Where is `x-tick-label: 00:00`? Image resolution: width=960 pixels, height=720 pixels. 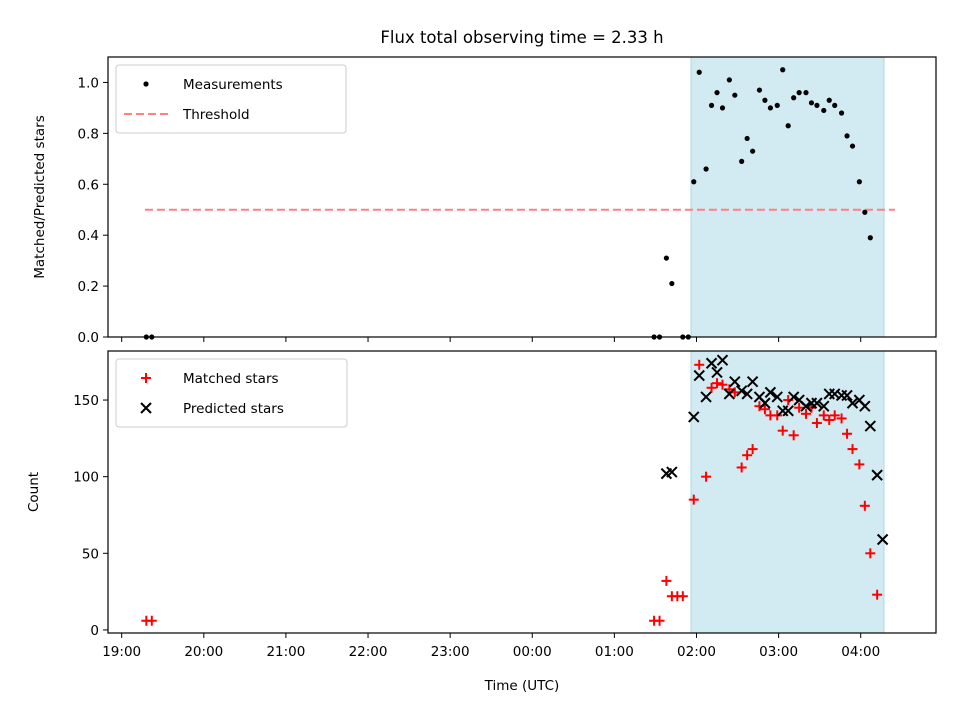 x-tick-label: 00:00 is located at coordinates (532, 652).